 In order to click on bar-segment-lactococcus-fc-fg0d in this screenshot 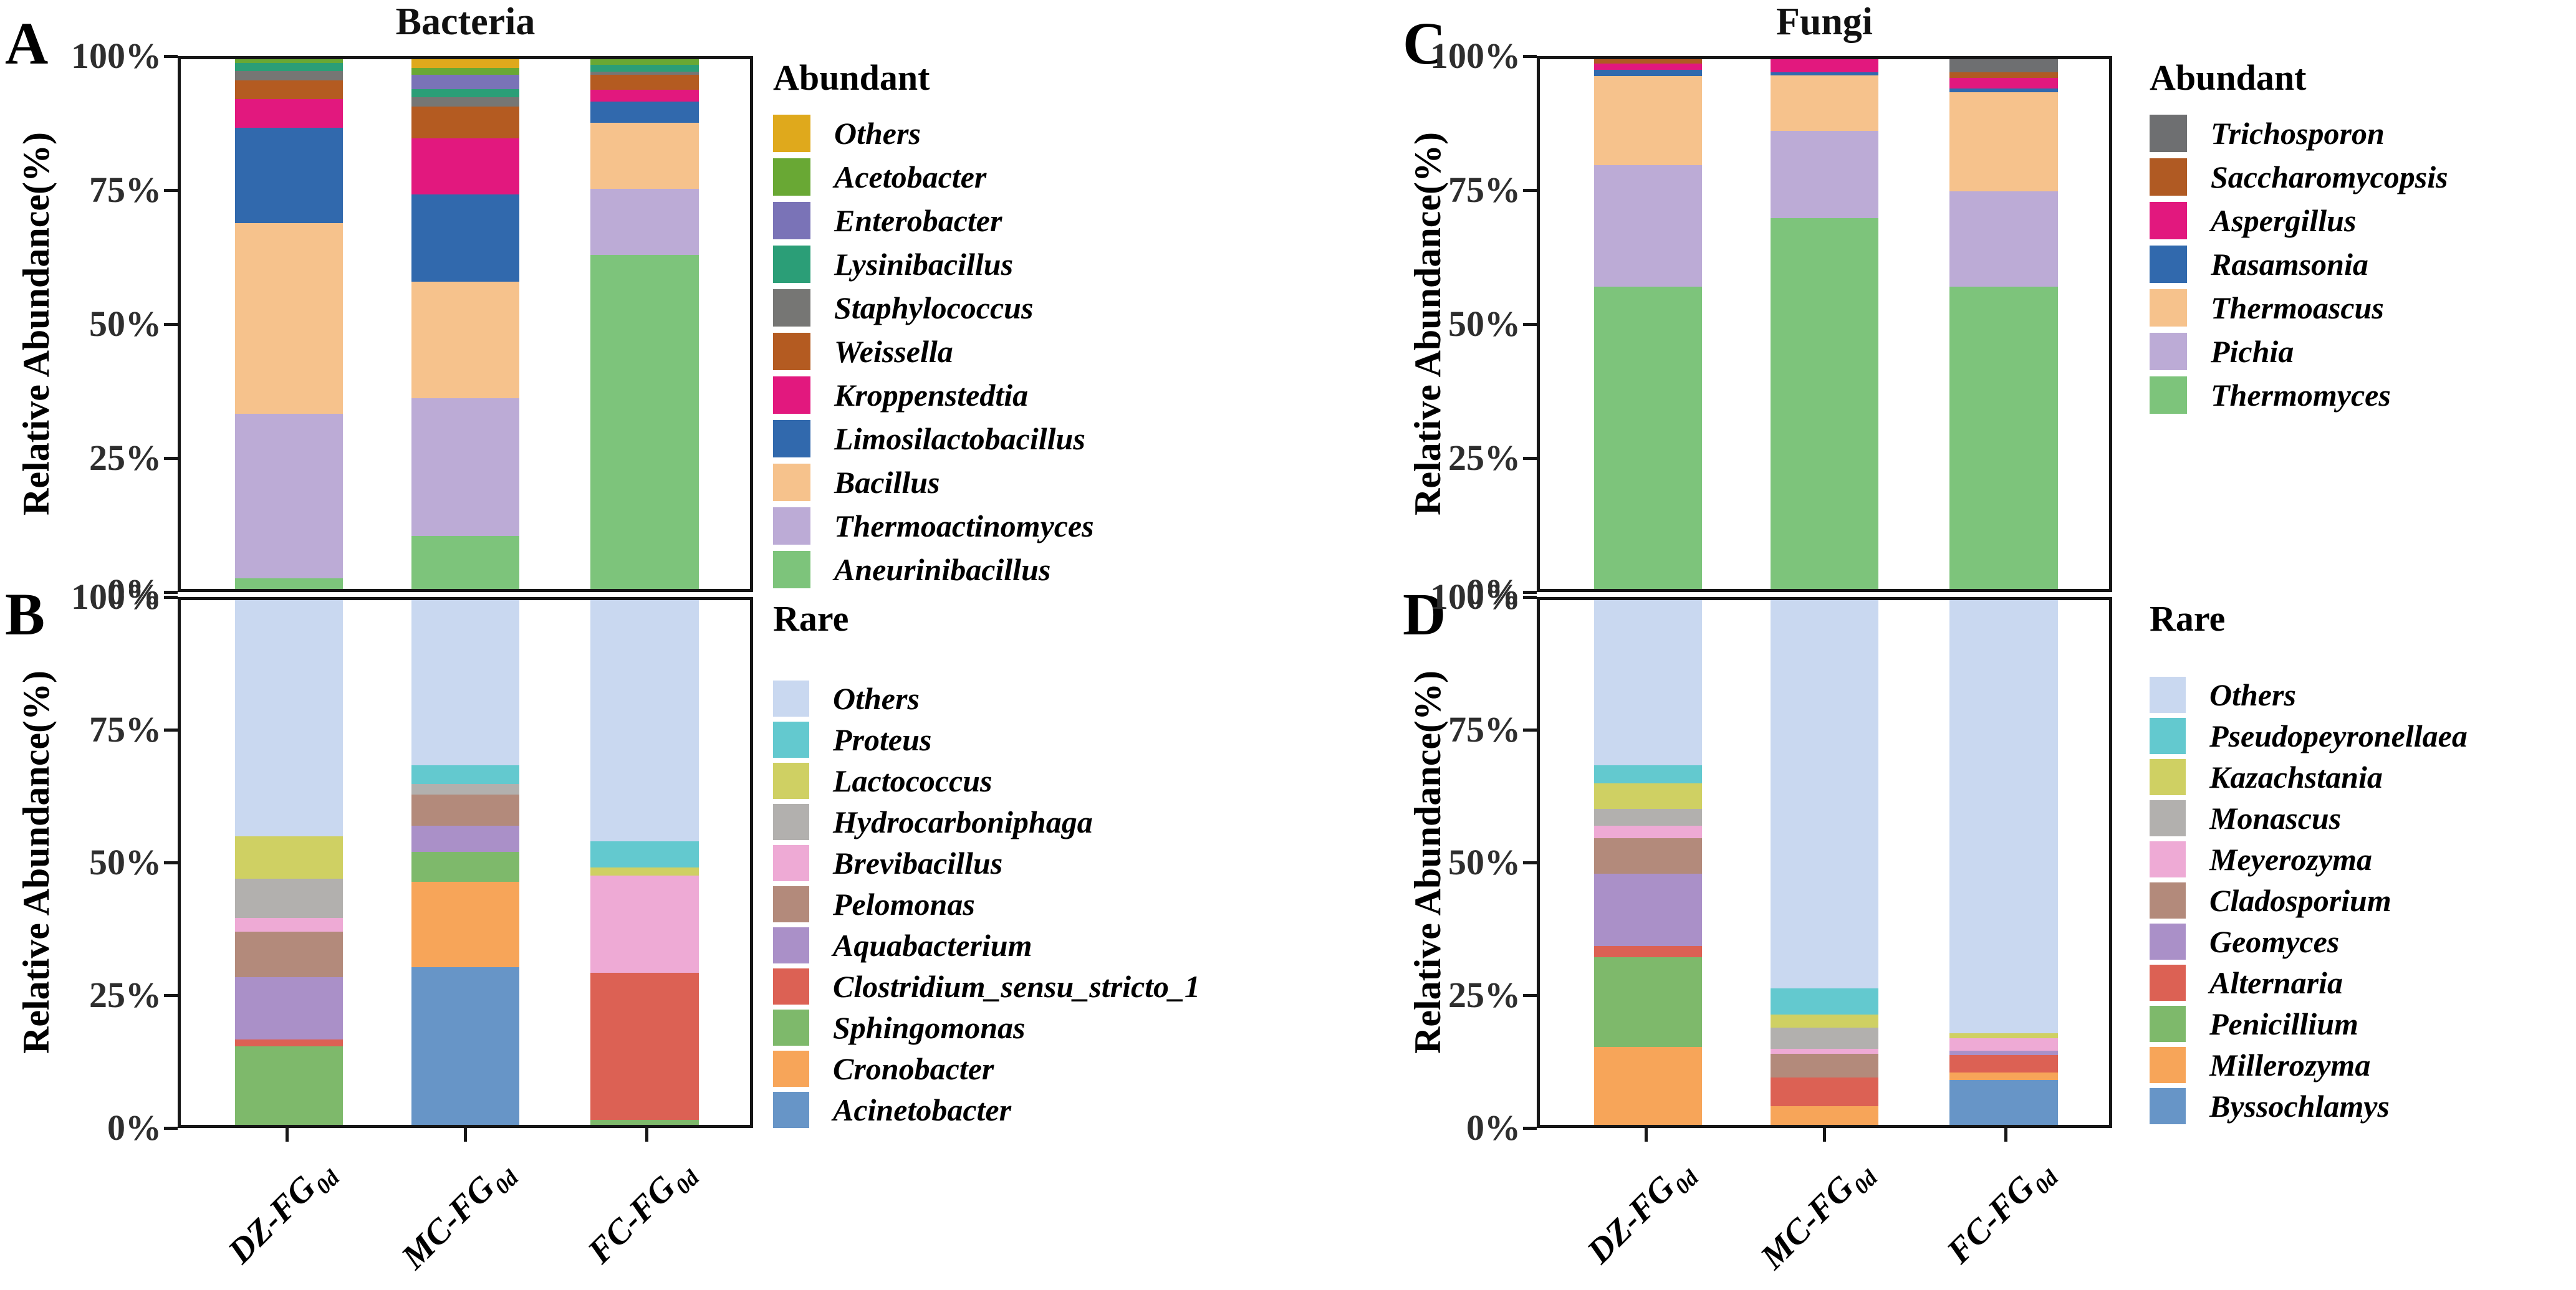, I will do `click(644, 871)`.